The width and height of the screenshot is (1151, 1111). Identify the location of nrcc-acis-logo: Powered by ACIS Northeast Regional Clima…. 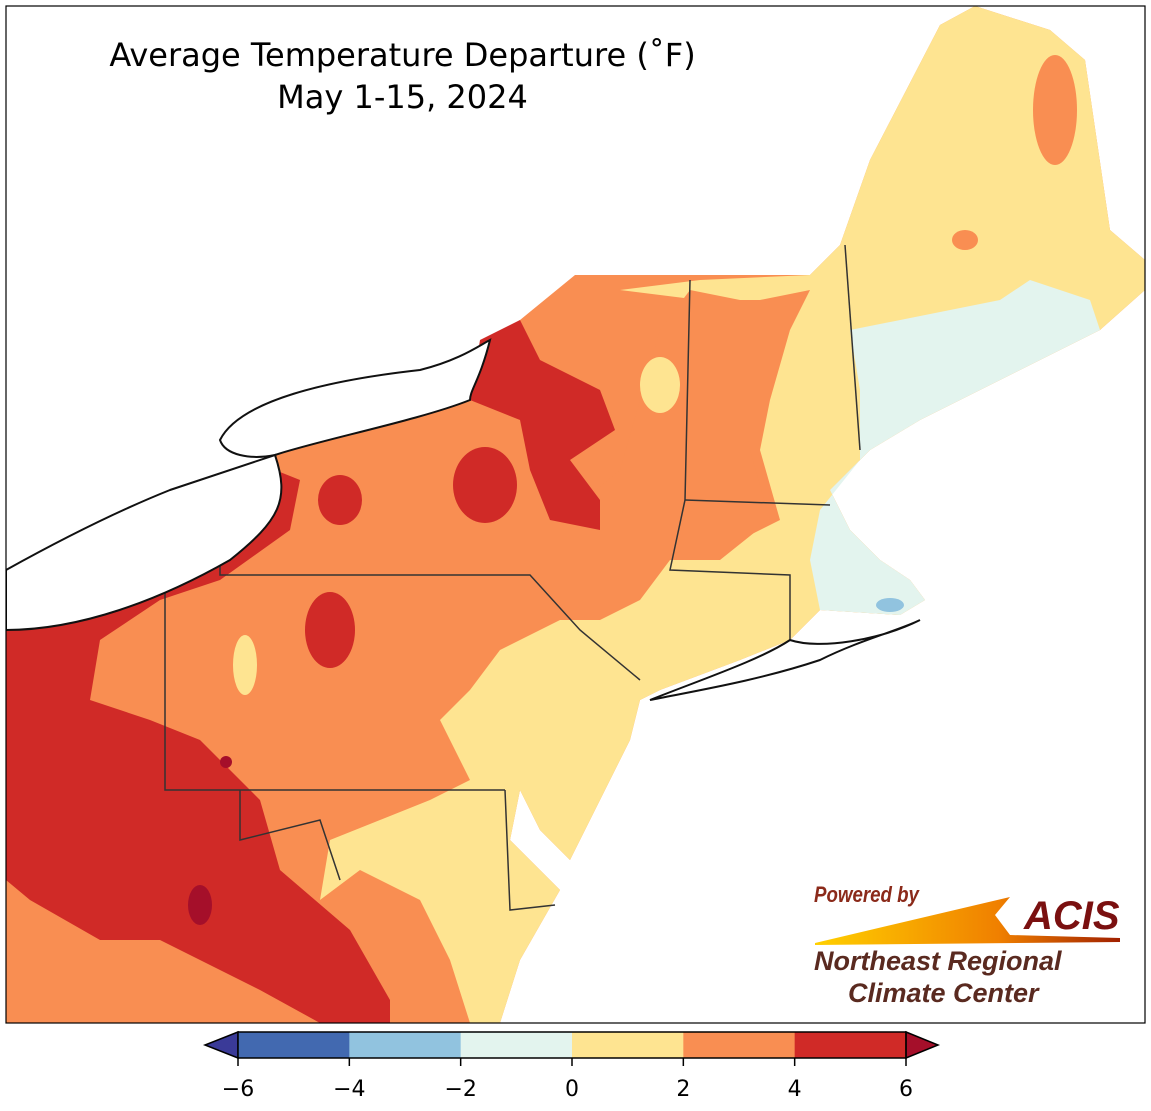
(972, 950).